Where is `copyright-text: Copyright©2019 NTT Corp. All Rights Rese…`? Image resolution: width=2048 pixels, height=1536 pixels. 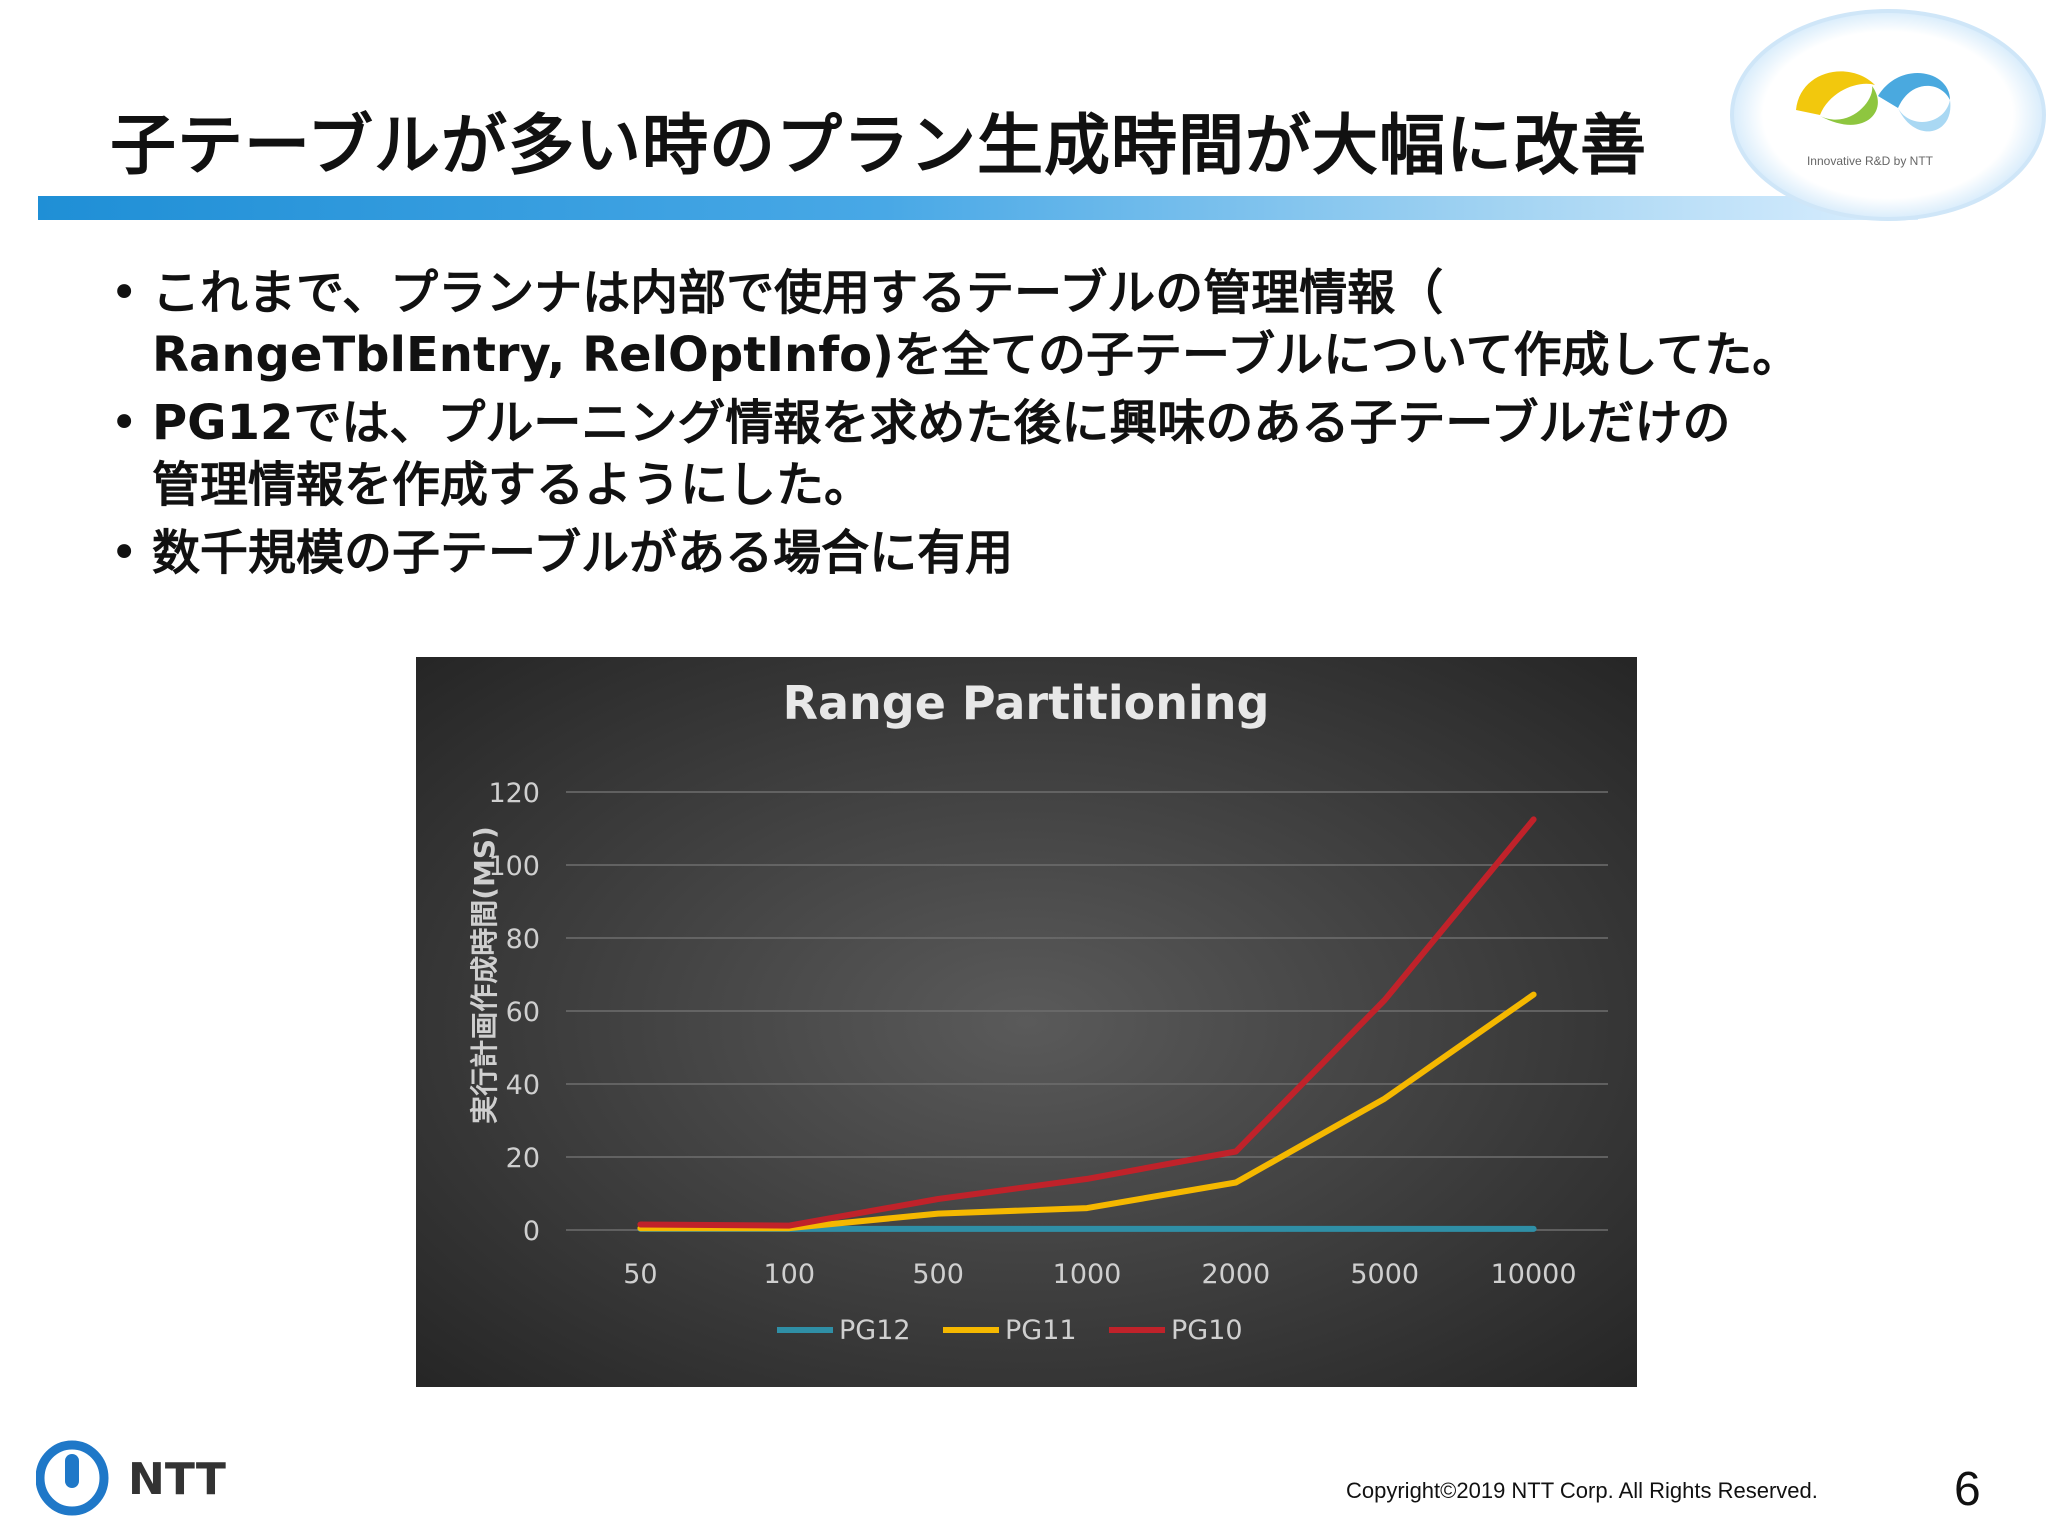 copyright-text: Copyright©2019 NTT Corp. All Rights Rese… is located at coordinates (1582, 1490).